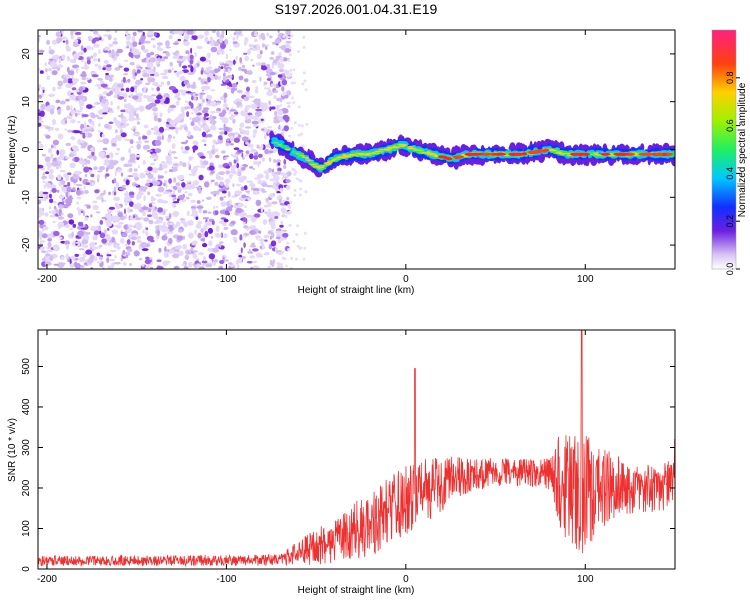 The width and height of the screenshot is (750, 600). Describe the element at coordinates (742, 149) in the screenshot. I see `colorbar-label: Normalized spectral amplitude` at that location.